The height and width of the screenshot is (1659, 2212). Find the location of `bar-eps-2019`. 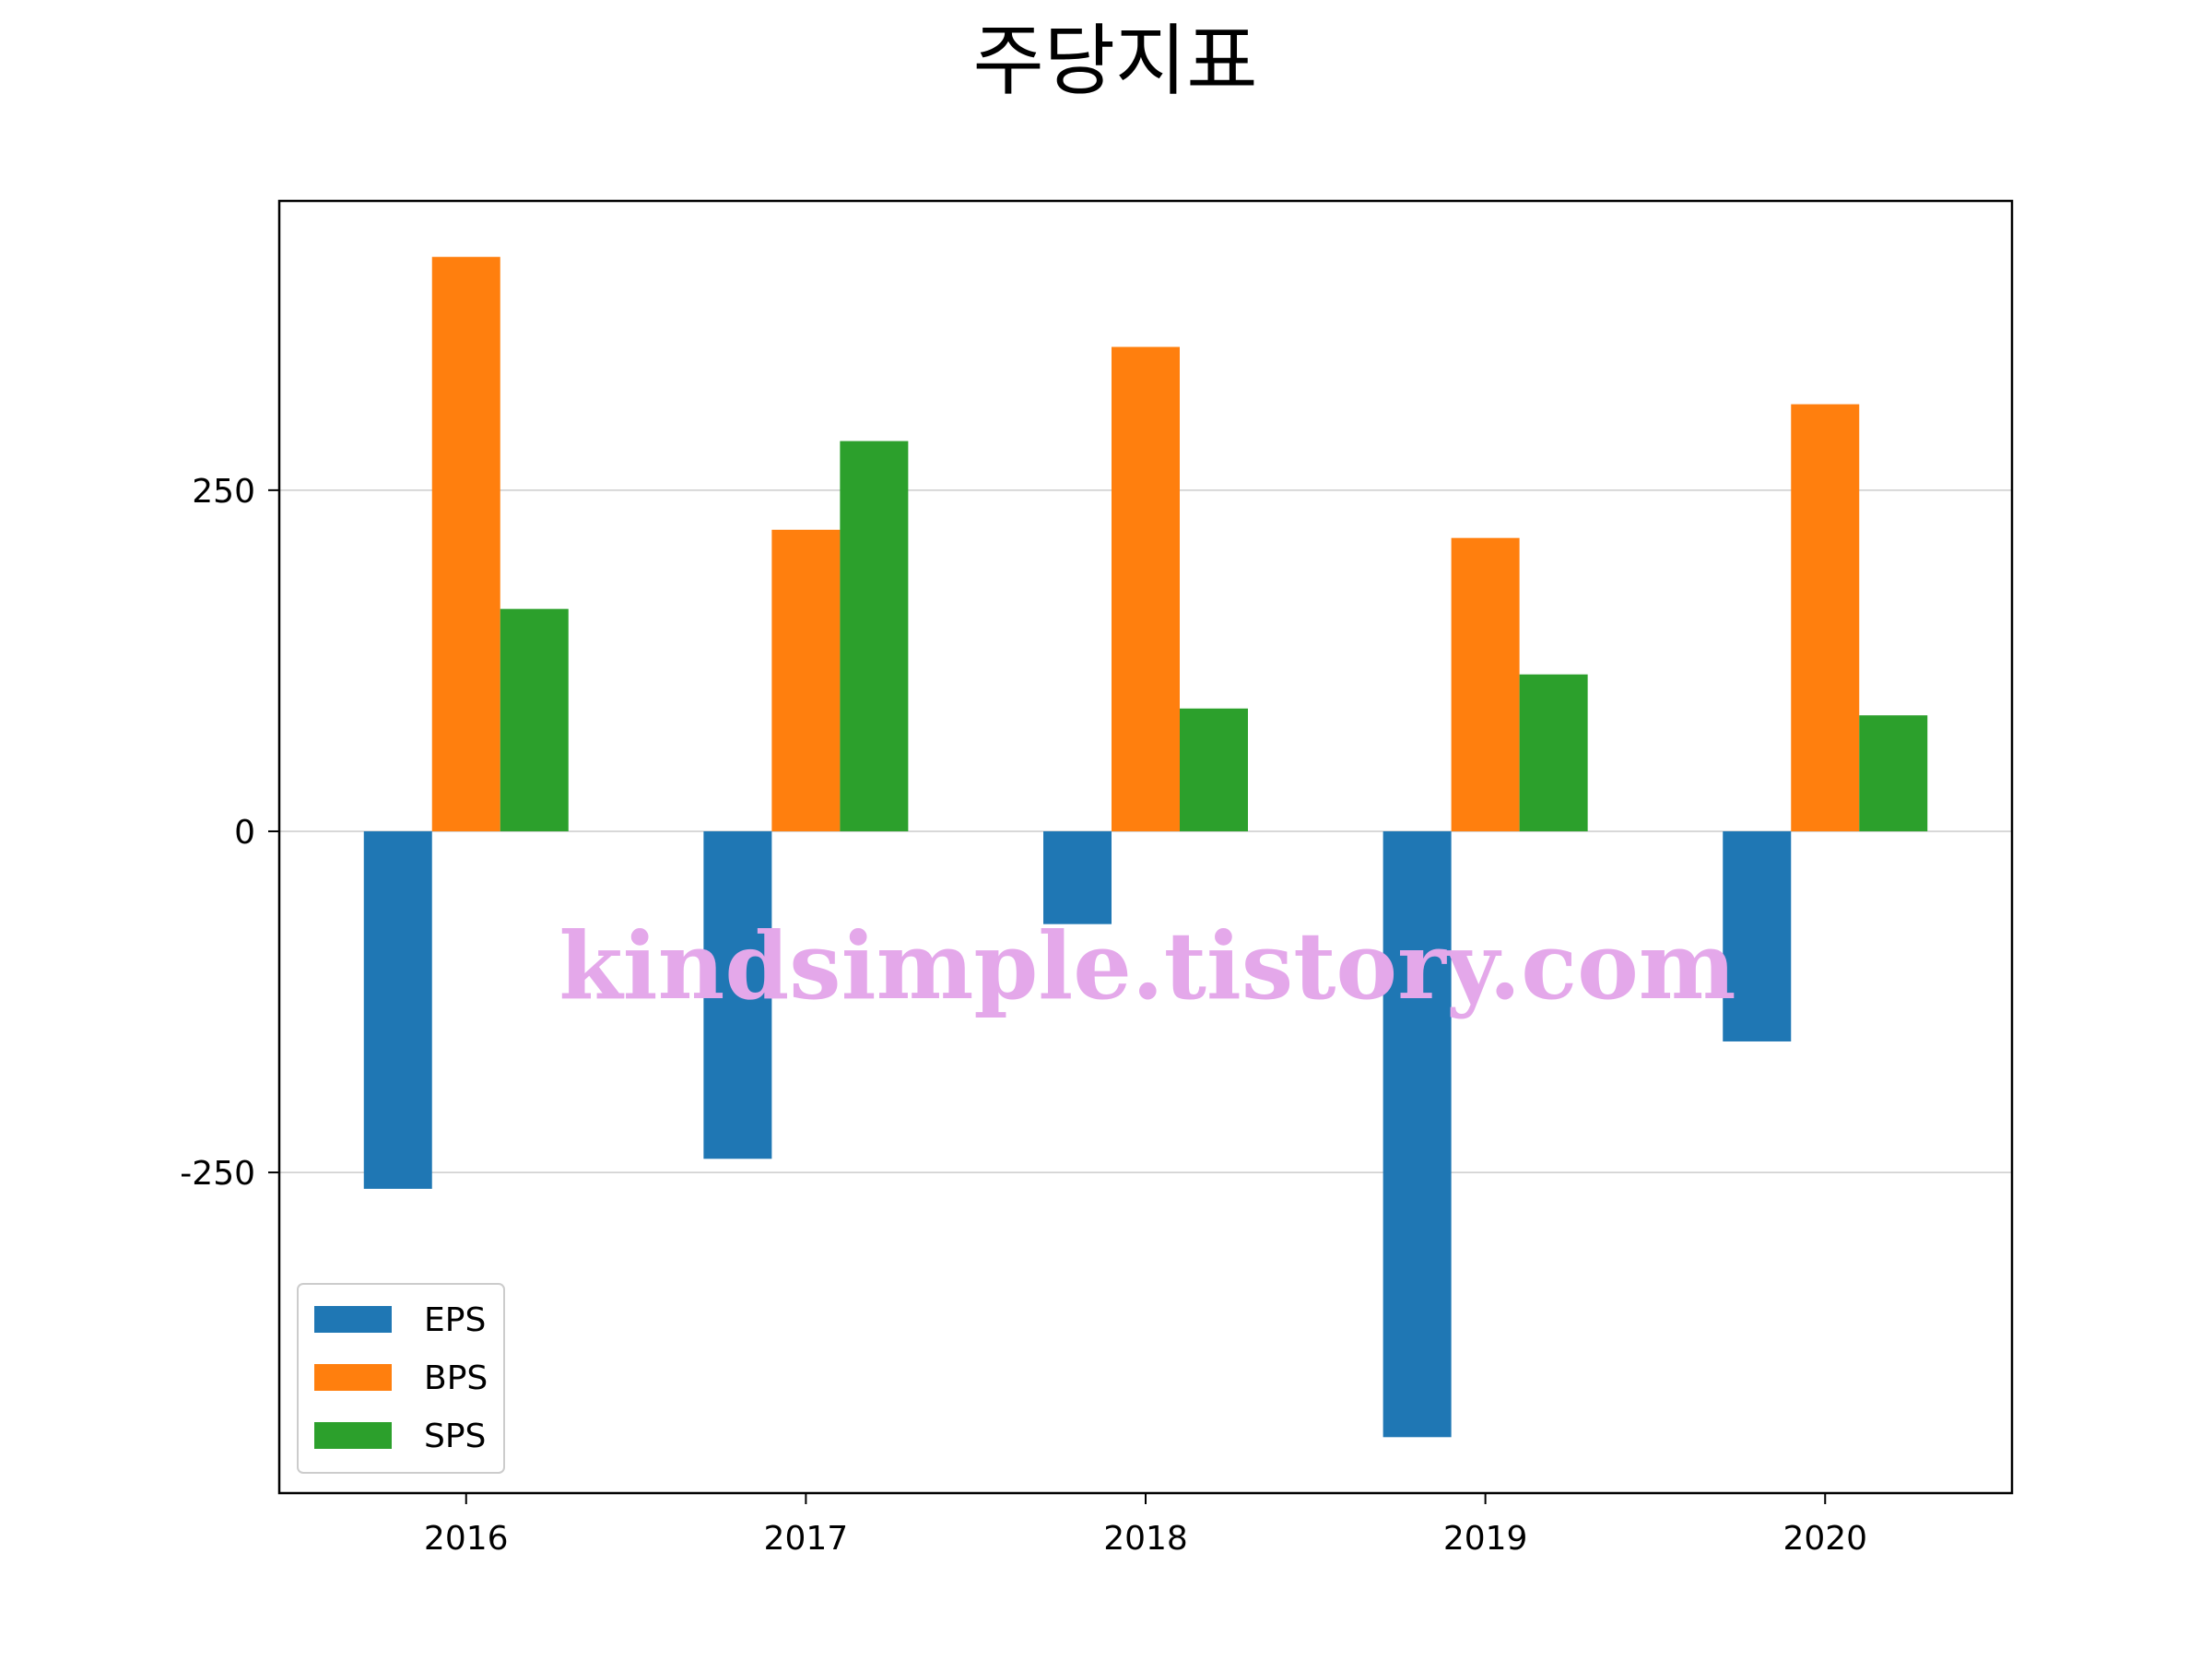

bar-eps-2019 is located at coordinates (1417, 1134).